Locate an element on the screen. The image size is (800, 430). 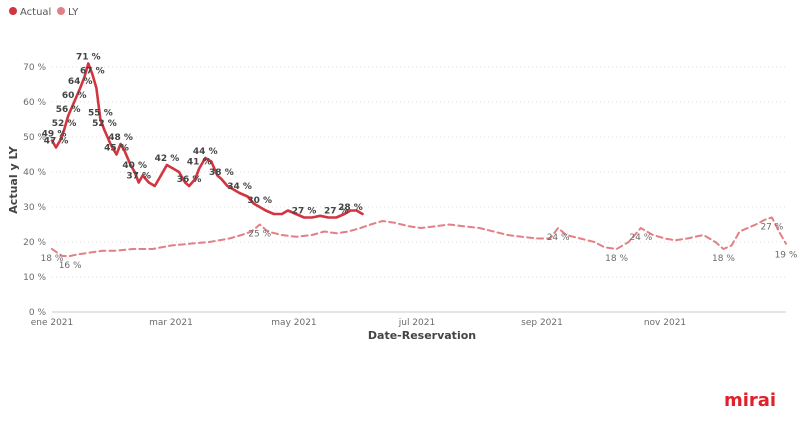
data-label-actual: 56 % is located at coordinates (68, 110).